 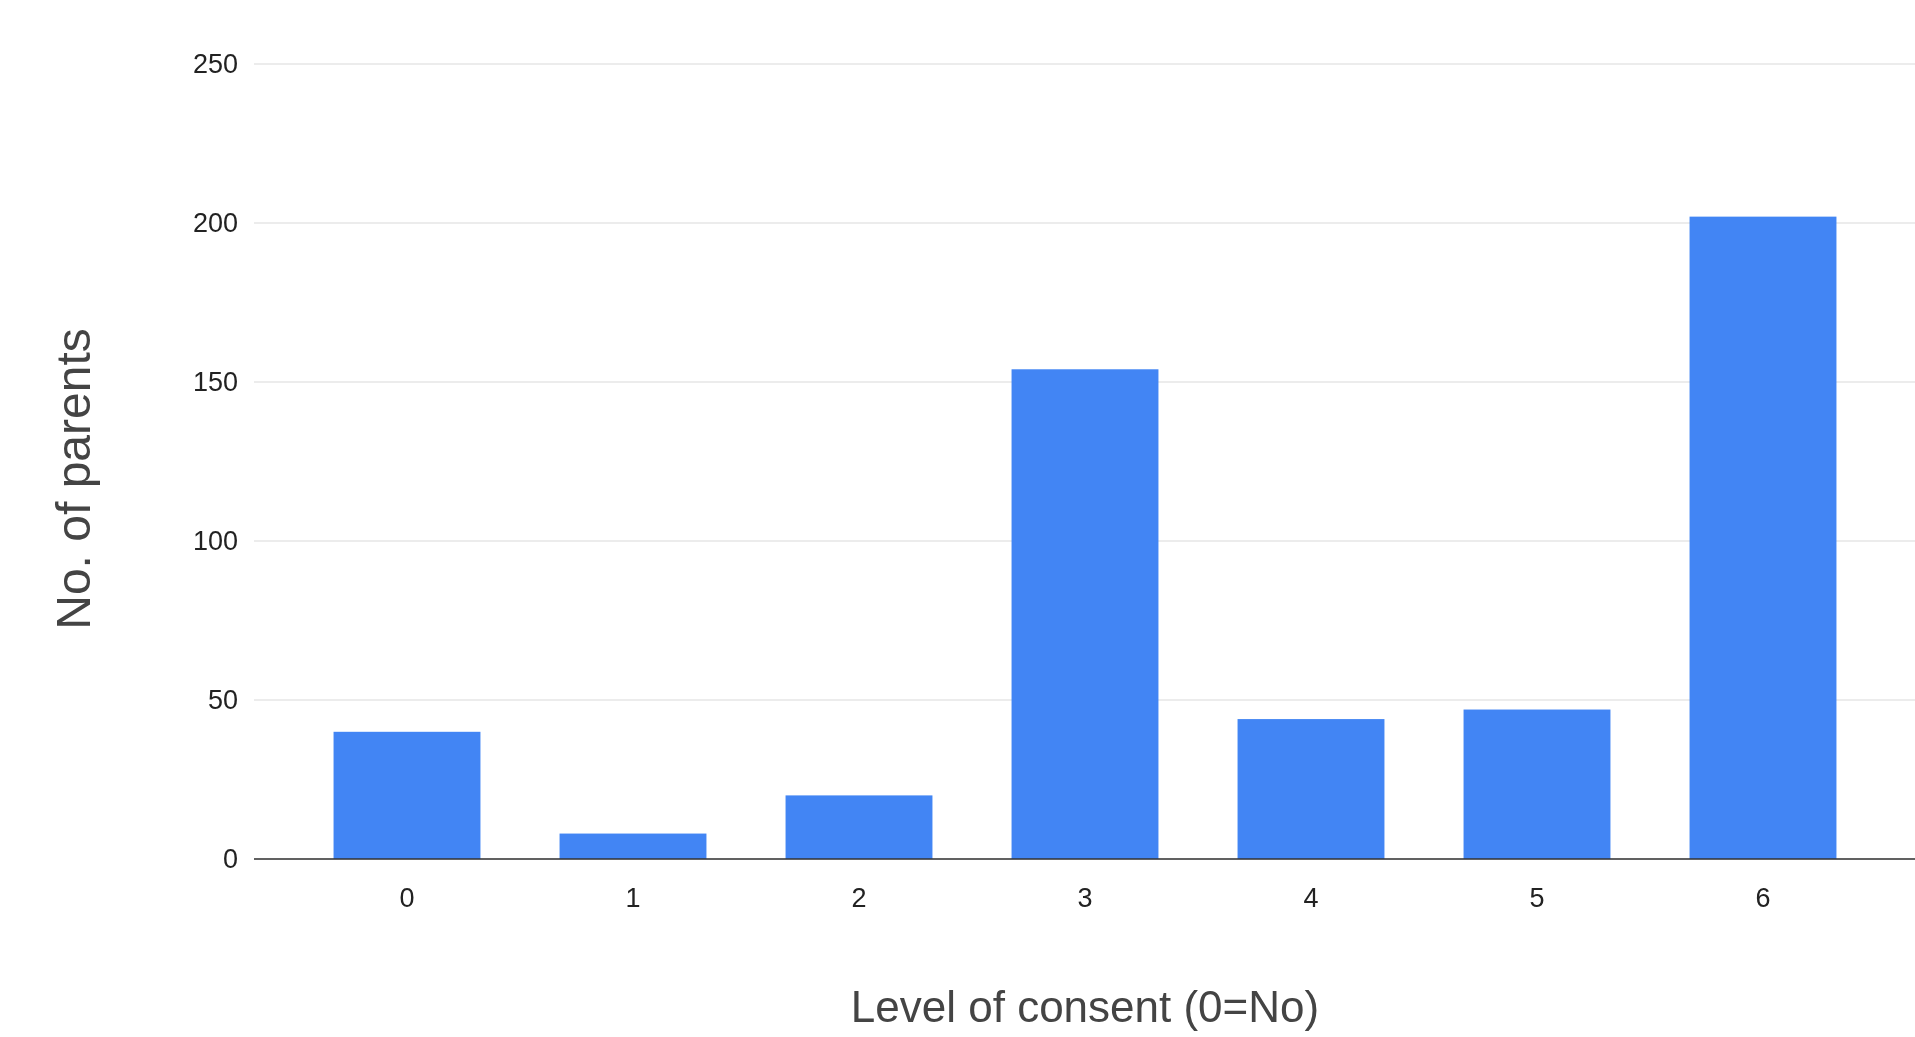 I want to click on x-tick-label: 1, so click(x=633, y=898).